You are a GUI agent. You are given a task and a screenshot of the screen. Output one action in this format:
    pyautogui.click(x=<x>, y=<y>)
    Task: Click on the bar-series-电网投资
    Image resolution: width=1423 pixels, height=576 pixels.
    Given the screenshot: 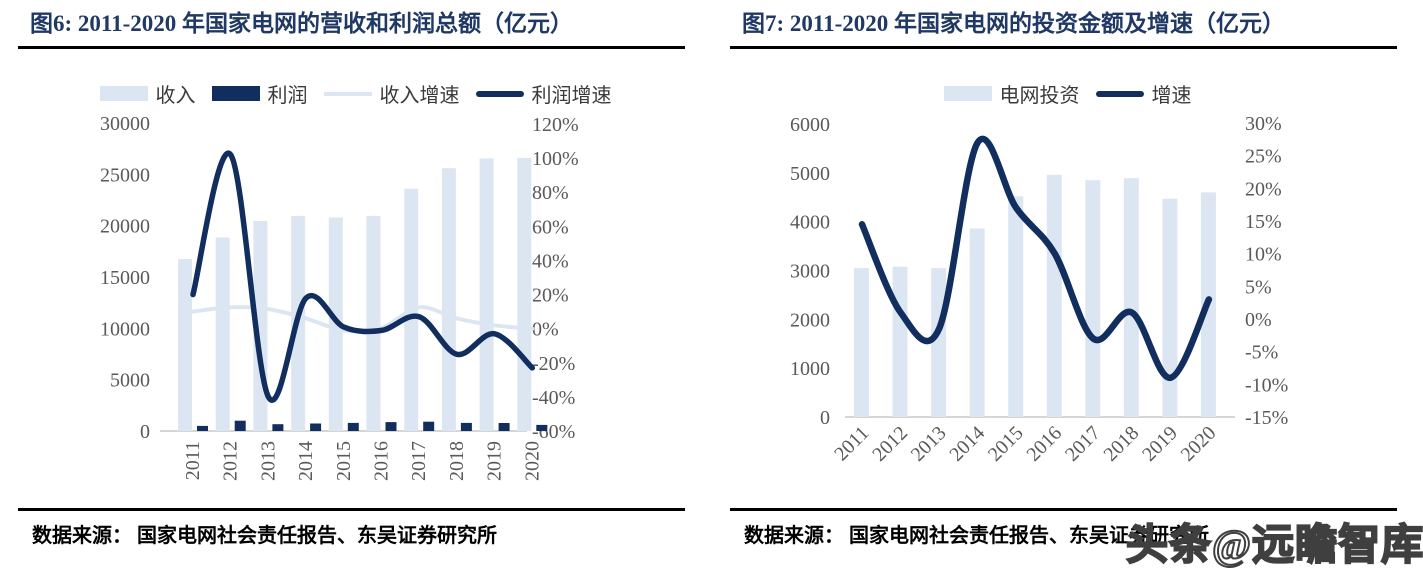 What is the action you would take?
    pyautogui.click(x=1035, y=295)
    